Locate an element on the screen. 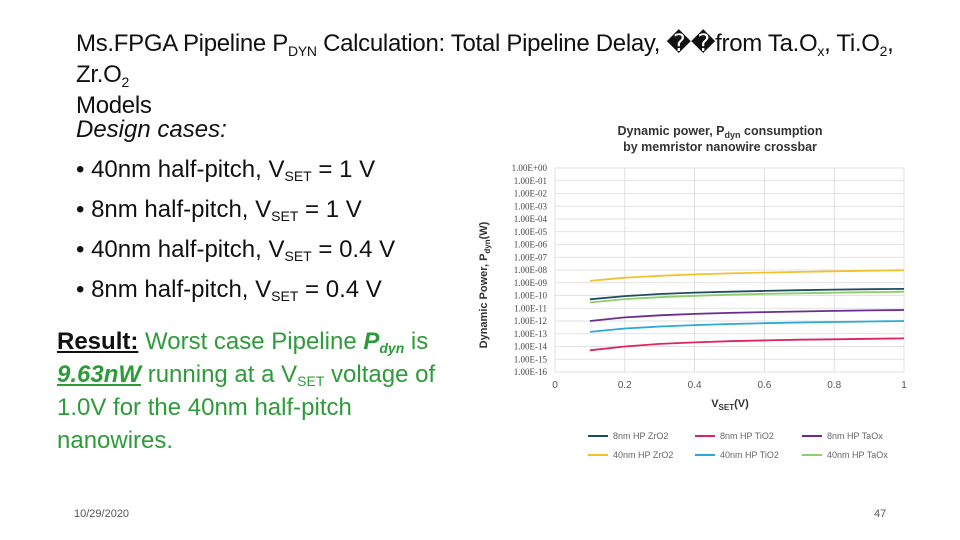 Image resolution: width=960 pixels, height=540 pixels. result-text-3: running at a V is located at coordinates (219, 374).